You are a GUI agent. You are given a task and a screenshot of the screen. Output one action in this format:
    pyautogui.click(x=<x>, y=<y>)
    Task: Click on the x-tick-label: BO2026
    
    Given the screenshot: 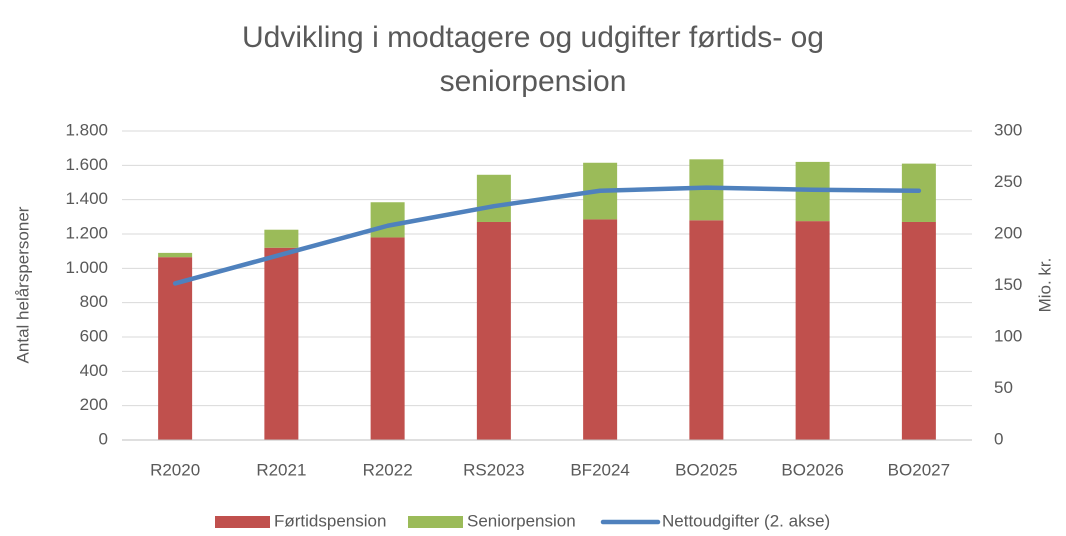 What is the action you would take?
    pyautogui.click(x=812, y=469)
    